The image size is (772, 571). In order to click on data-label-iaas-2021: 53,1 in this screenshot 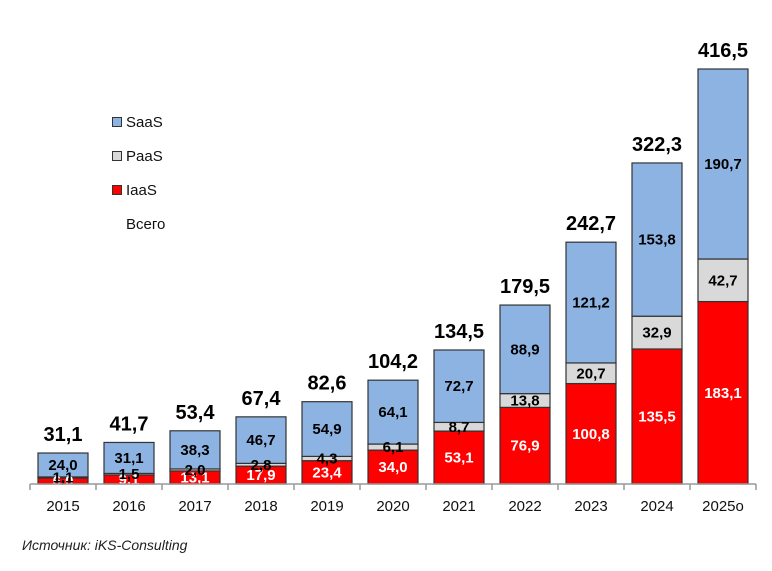, I will do `click(458, 458)`.